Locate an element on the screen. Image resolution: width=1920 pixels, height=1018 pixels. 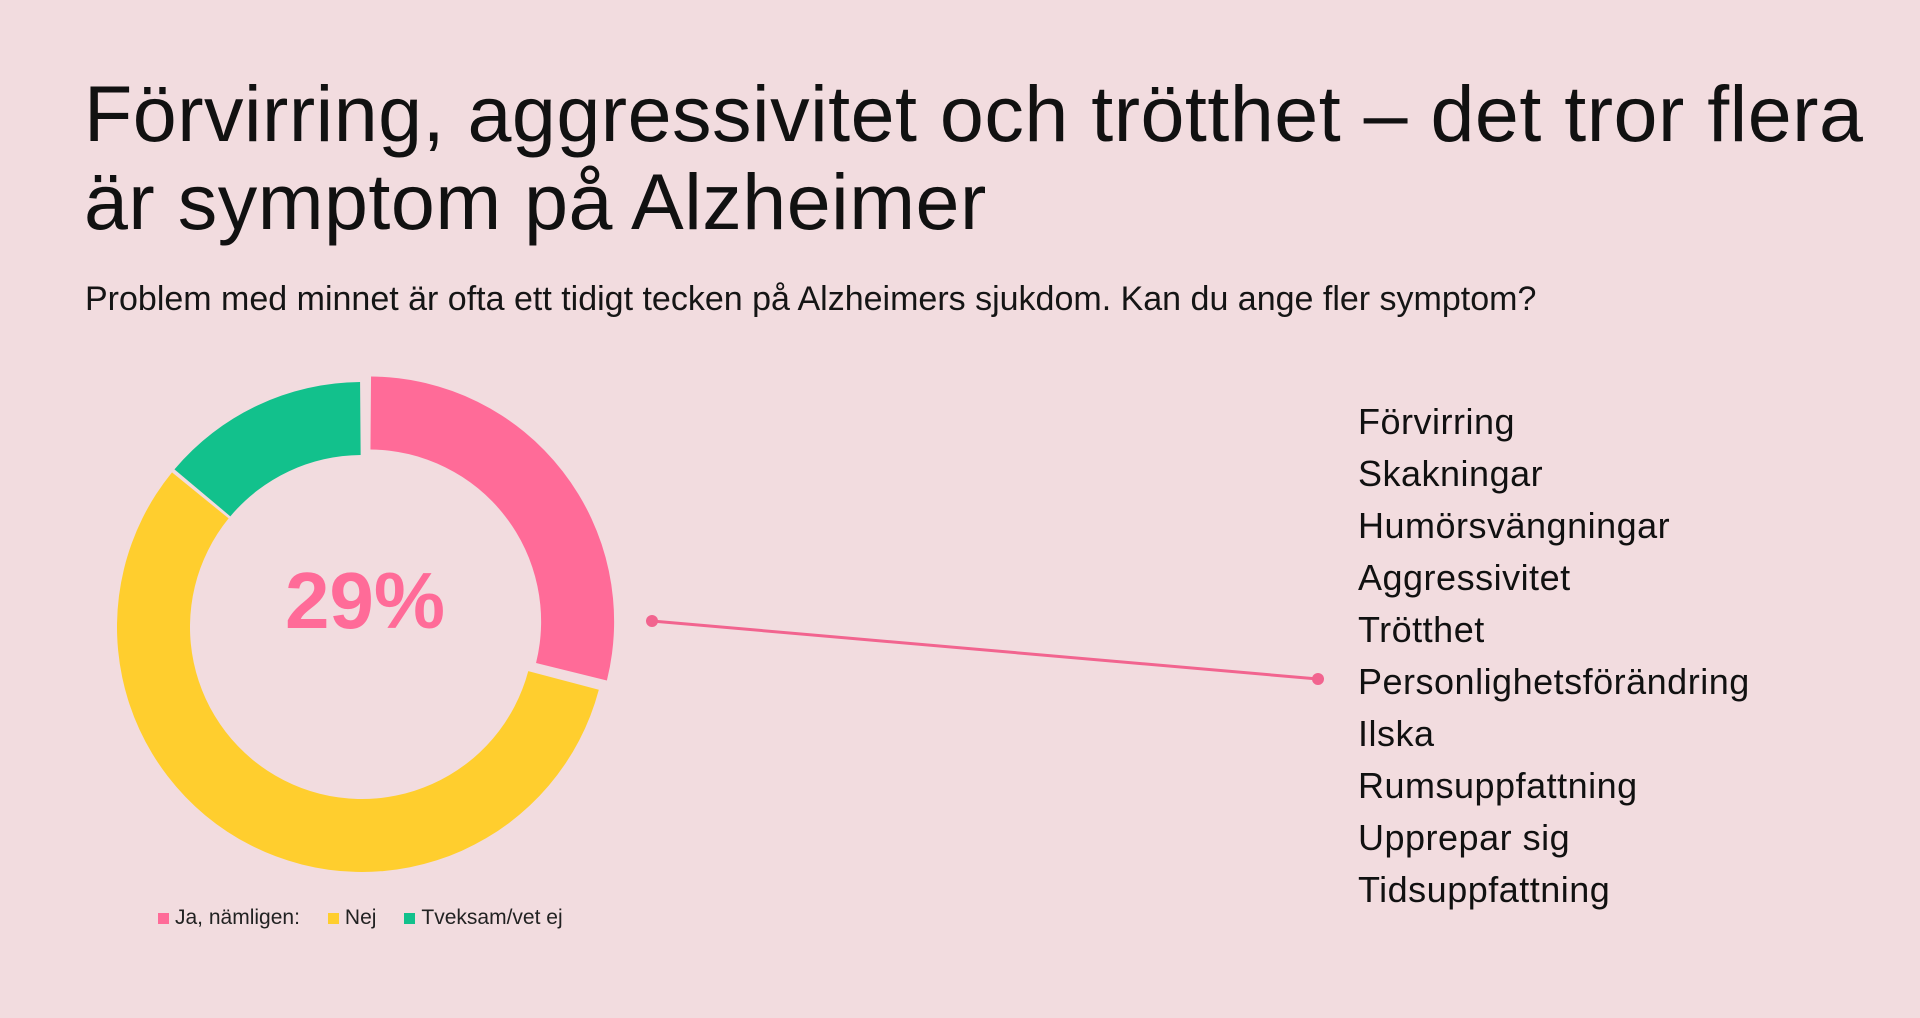
symptom-item: Ilska is located at coordinates (1396, 733).